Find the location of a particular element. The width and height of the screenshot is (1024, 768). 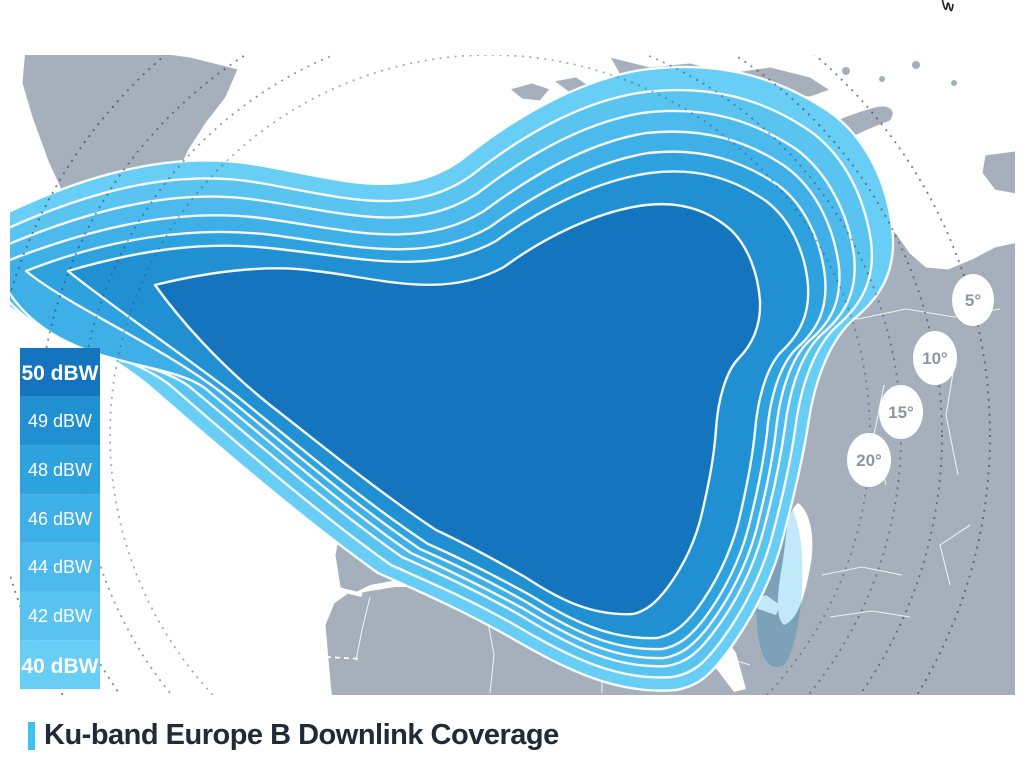

elevation-badge-5deg is located at coordinates (973, 300).